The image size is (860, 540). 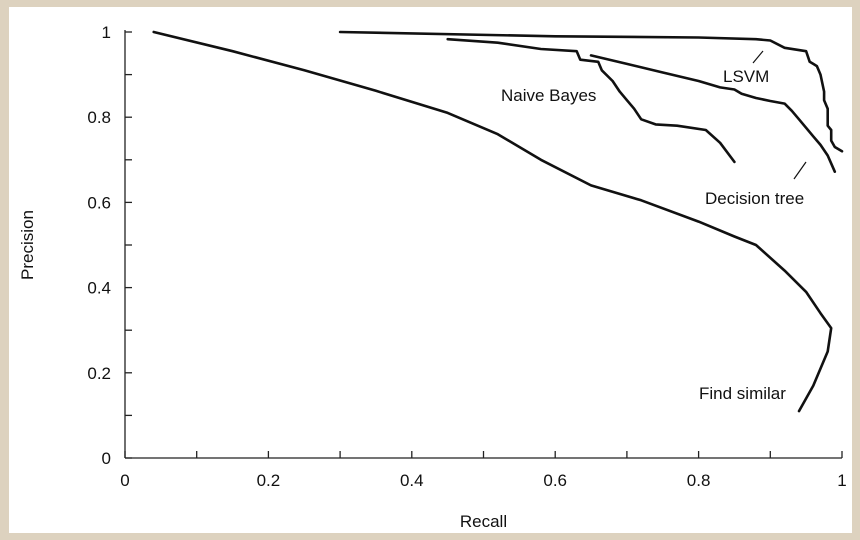 I want to click on series-line-decision-tree, so click(x=713, y=113).